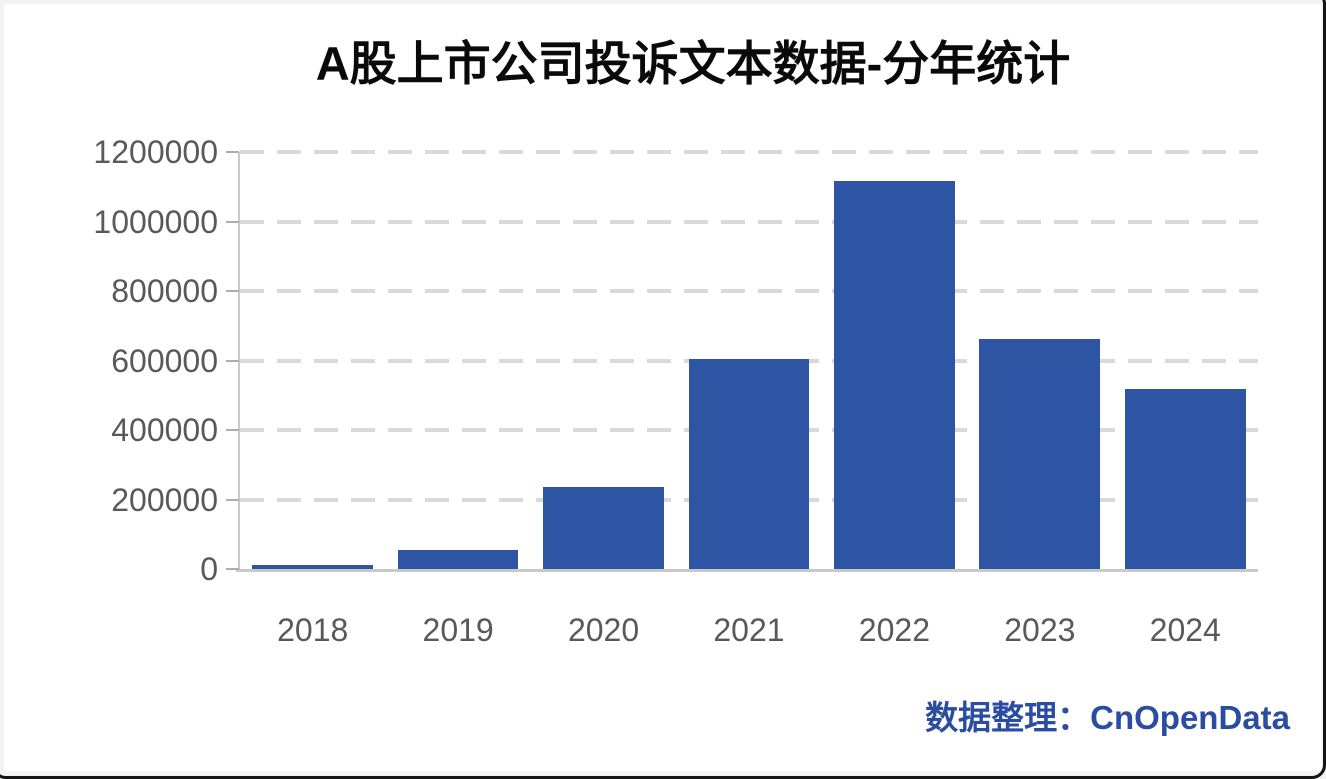  What do you see at coordinates (1185, 479) in the screenshot?
I see `bar-2024` at bounding box center [1185, 479].